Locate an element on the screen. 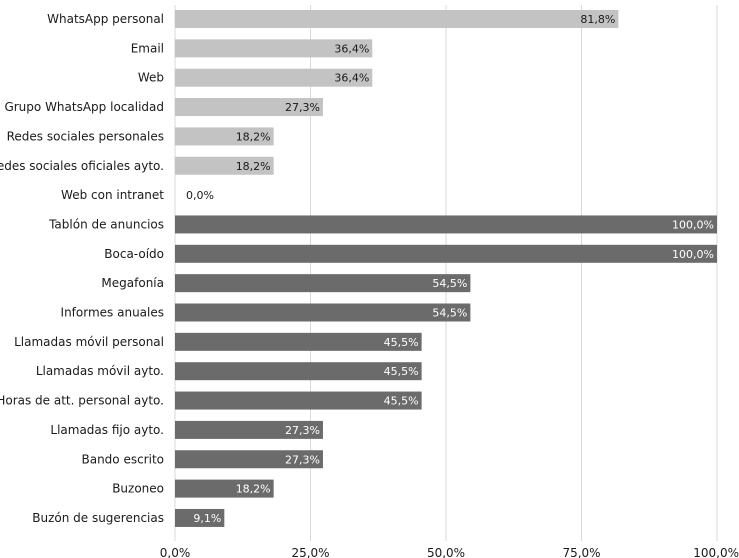  category-label: Tablón de anuncios is located at coordinates (106, 224).